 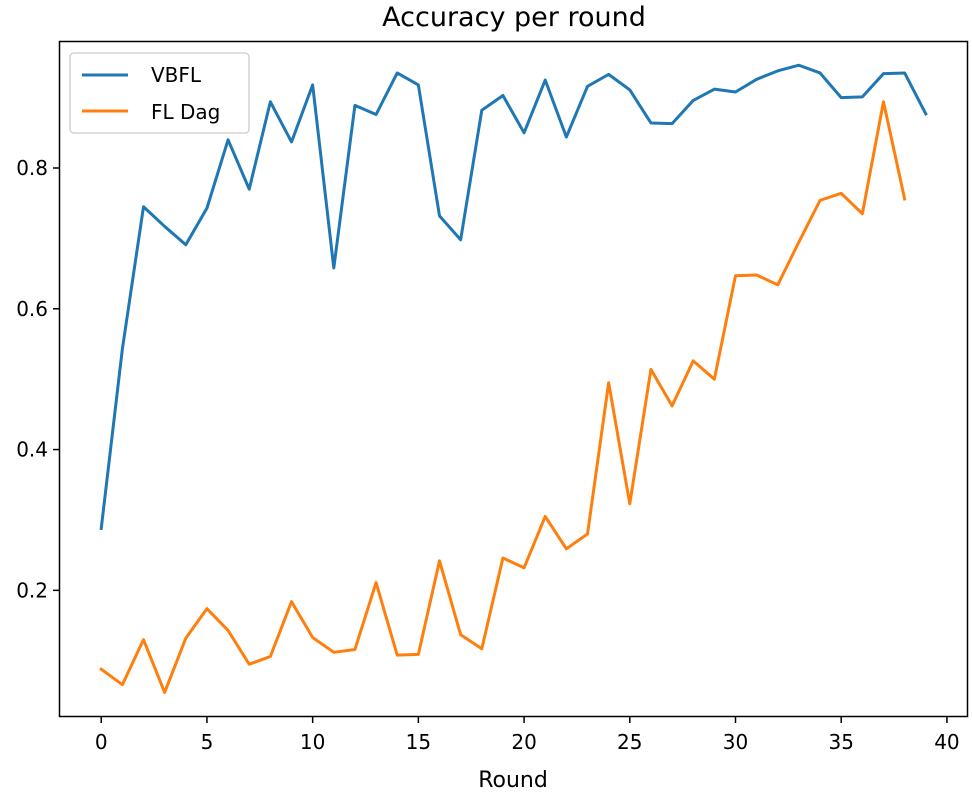 What do you see at coordinates (32, 309) in the screenshot?
I see `y-tick-label: 0.6` at bounding box center [32, 309].